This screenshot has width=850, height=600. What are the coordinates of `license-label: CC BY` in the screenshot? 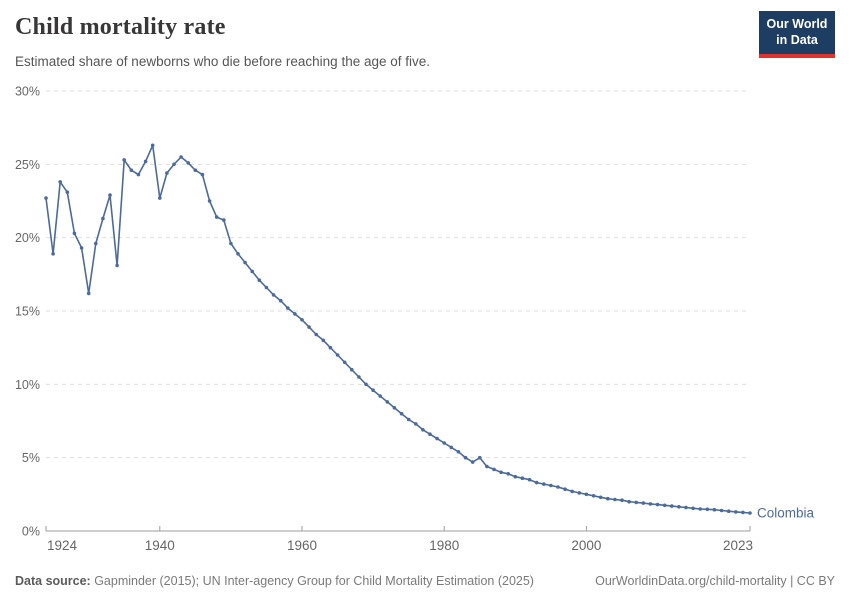 It's located at (815, 581).